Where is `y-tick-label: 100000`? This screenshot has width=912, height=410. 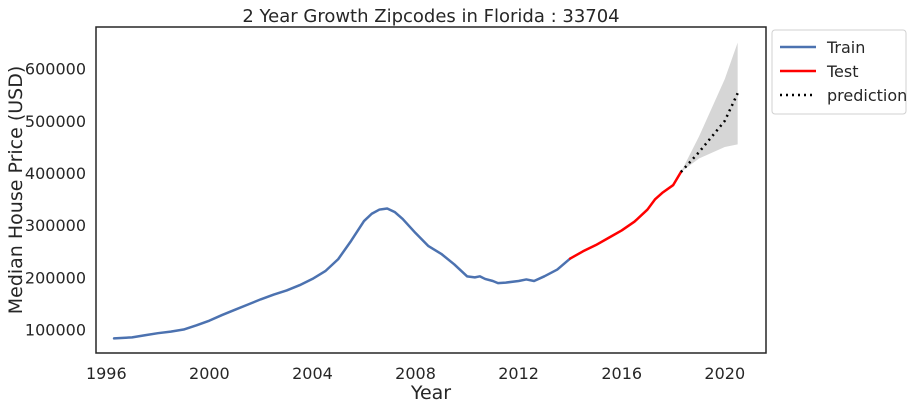
y-tick-label: 100000 is located at coordinates (55, 330).